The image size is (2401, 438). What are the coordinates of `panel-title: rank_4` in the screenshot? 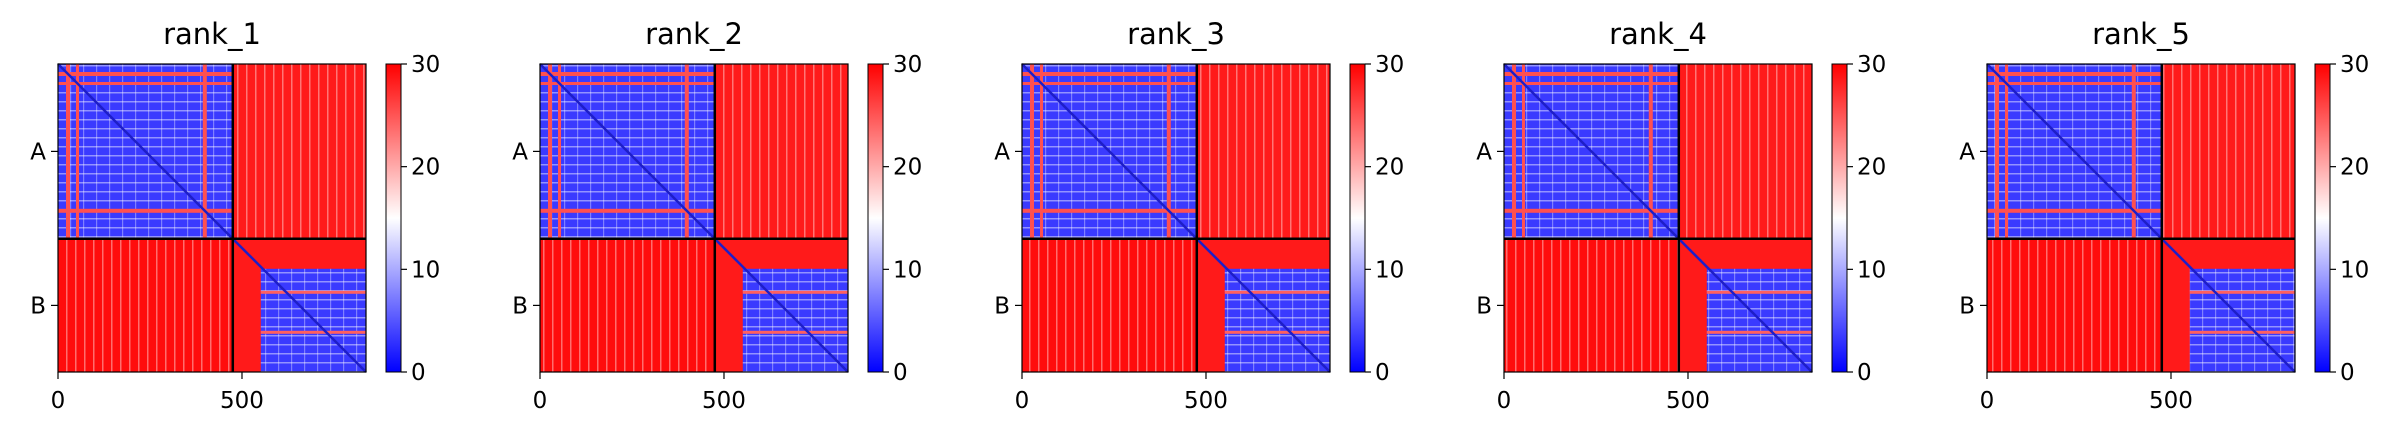 It's located at (1658, 34).